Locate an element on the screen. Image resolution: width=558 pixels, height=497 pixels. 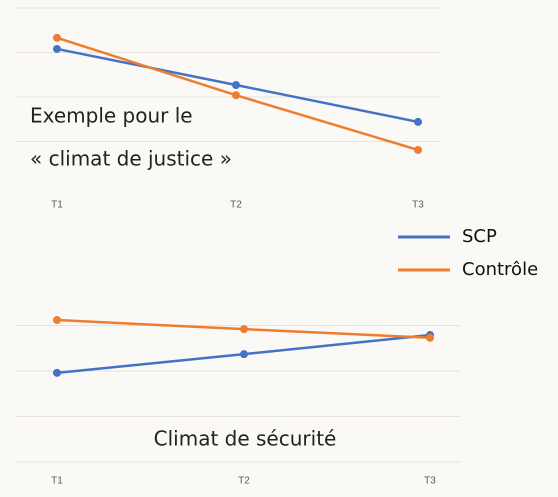
annotation: Exemple pour le is located at coordinates (111, 116).